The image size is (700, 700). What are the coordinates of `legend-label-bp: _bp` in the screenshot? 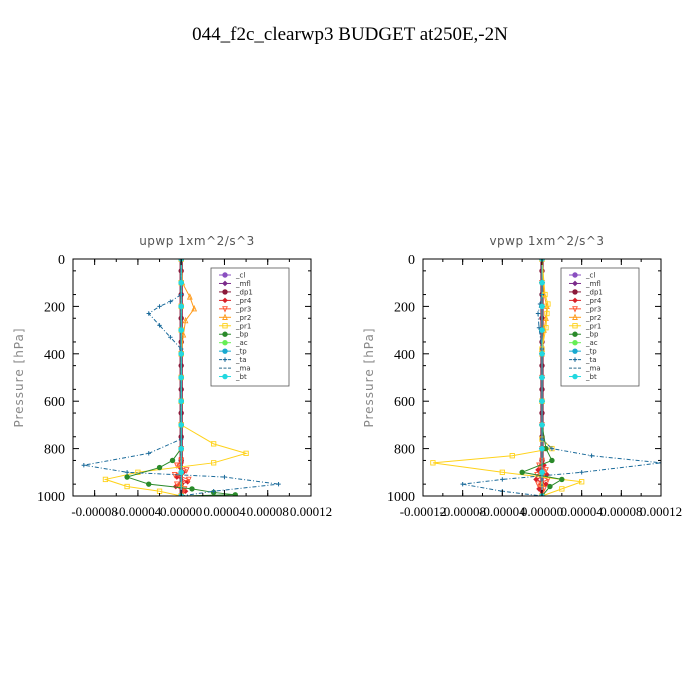 It's located at (242, 335).